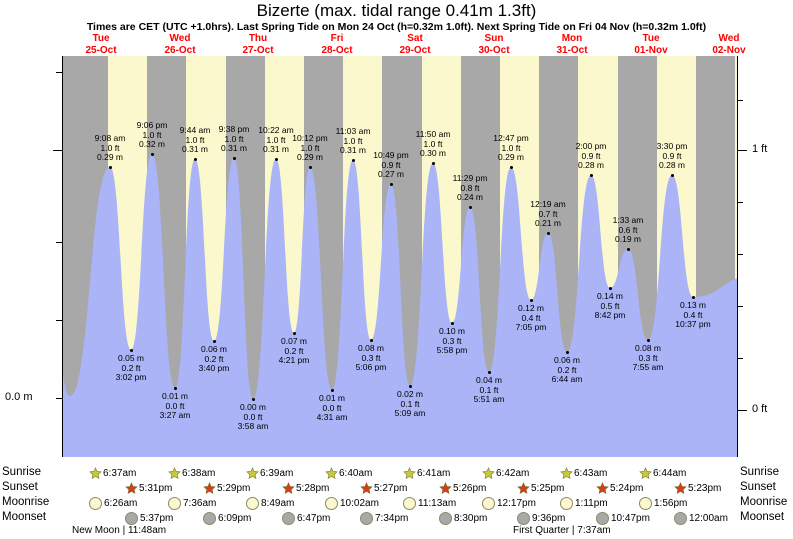  What do you see at coordinates (648, 358) in the screenshot?
I see `low-tide-label: 0.08 m 0.3 ft 7:55 am` at bounding box center [648, 358].